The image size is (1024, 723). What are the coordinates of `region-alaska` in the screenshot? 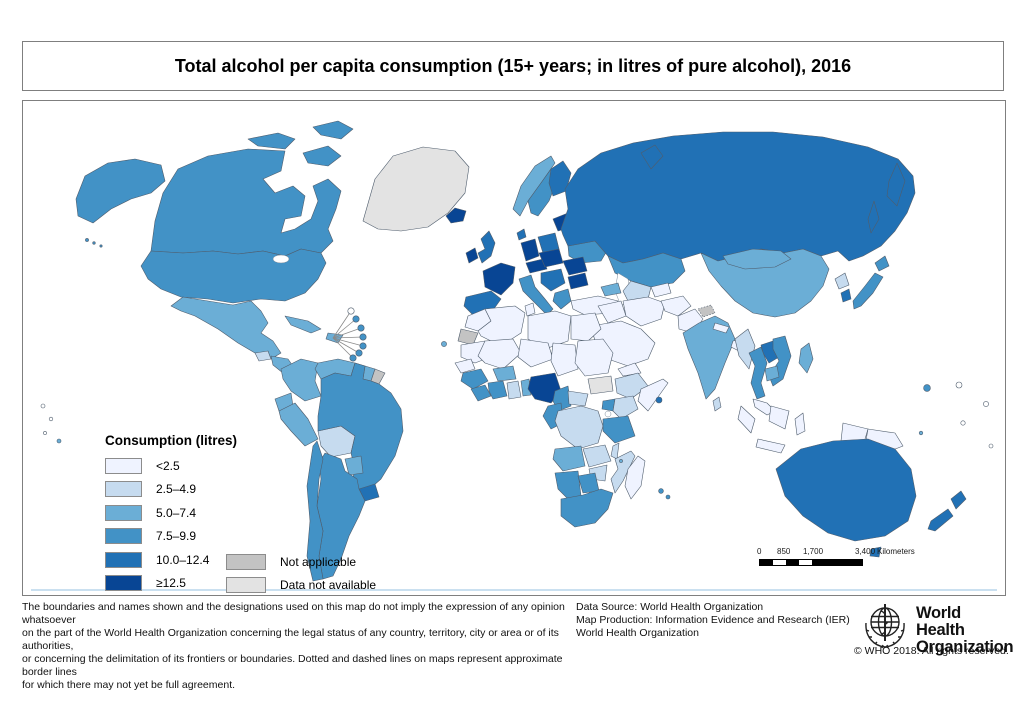 It's located at (120, 191).